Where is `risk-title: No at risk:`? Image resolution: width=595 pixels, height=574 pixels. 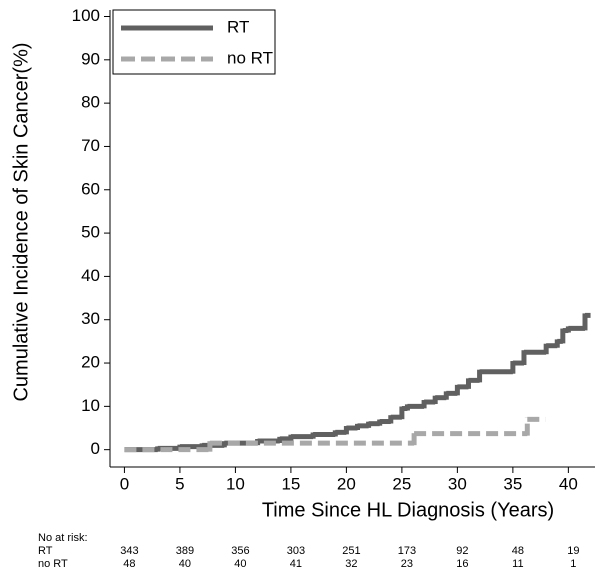
risk-title: No at risk: is located at coordinates (63, 538).